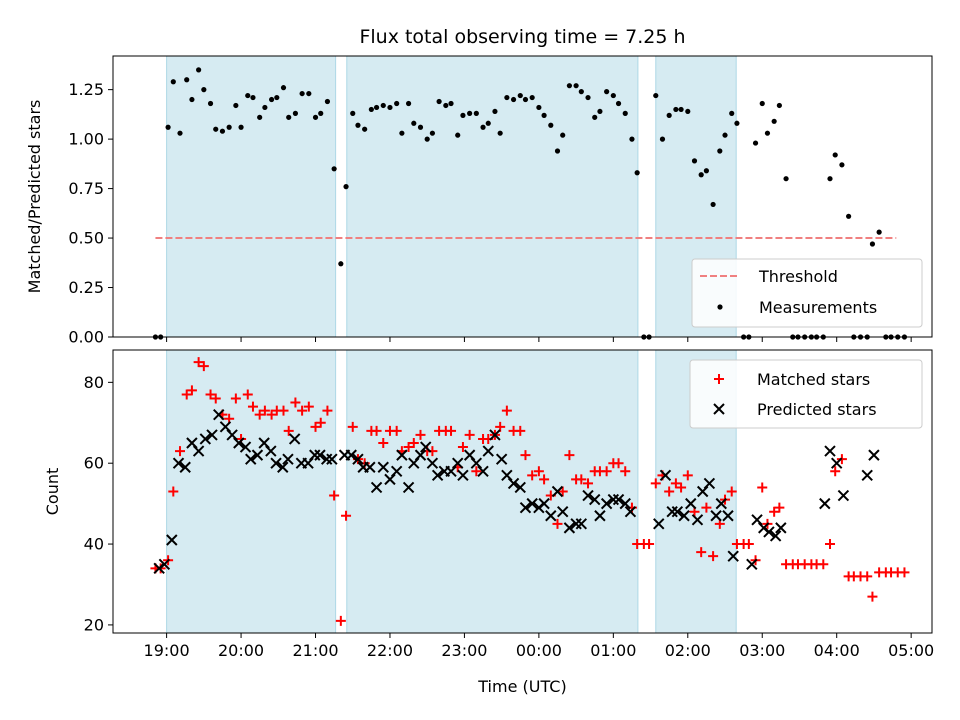  Describe the element at coordinates (94, 382) in the screenshot. I see `y-tick-label: 80` at that location.